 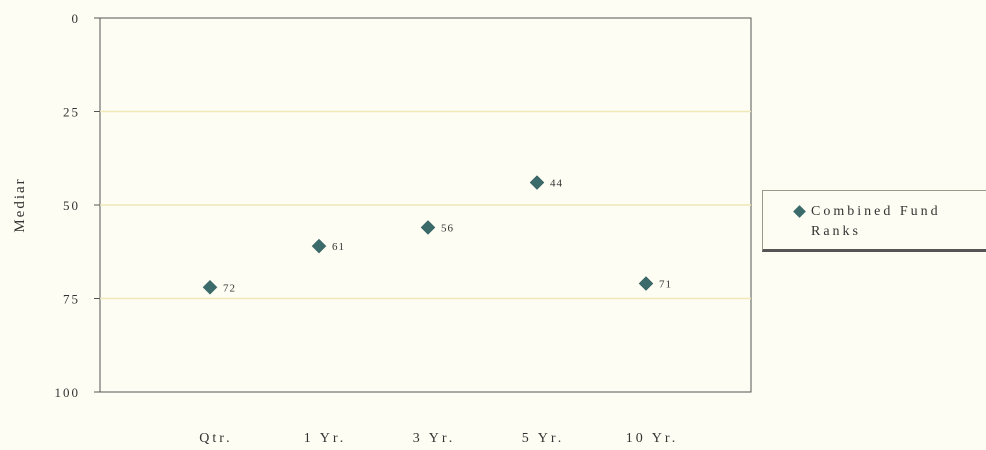 What do you see at coordinates (20, 204) in the screenshot?
I see `y-axis-label: Mediar` at bounding box center [20, 204].